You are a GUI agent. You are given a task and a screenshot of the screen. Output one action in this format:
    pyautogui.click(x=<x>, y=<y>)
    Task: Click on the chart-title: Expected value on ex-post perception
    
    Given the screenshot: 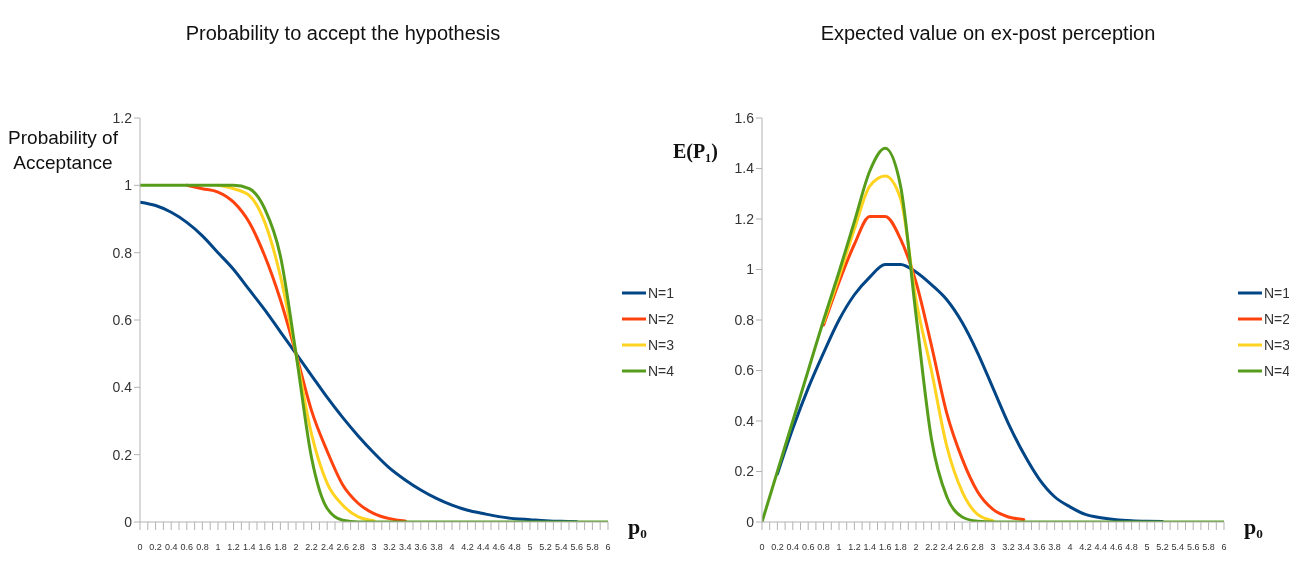 What is the action you would take?
    pyautogui.click(x=988, y=33)
    